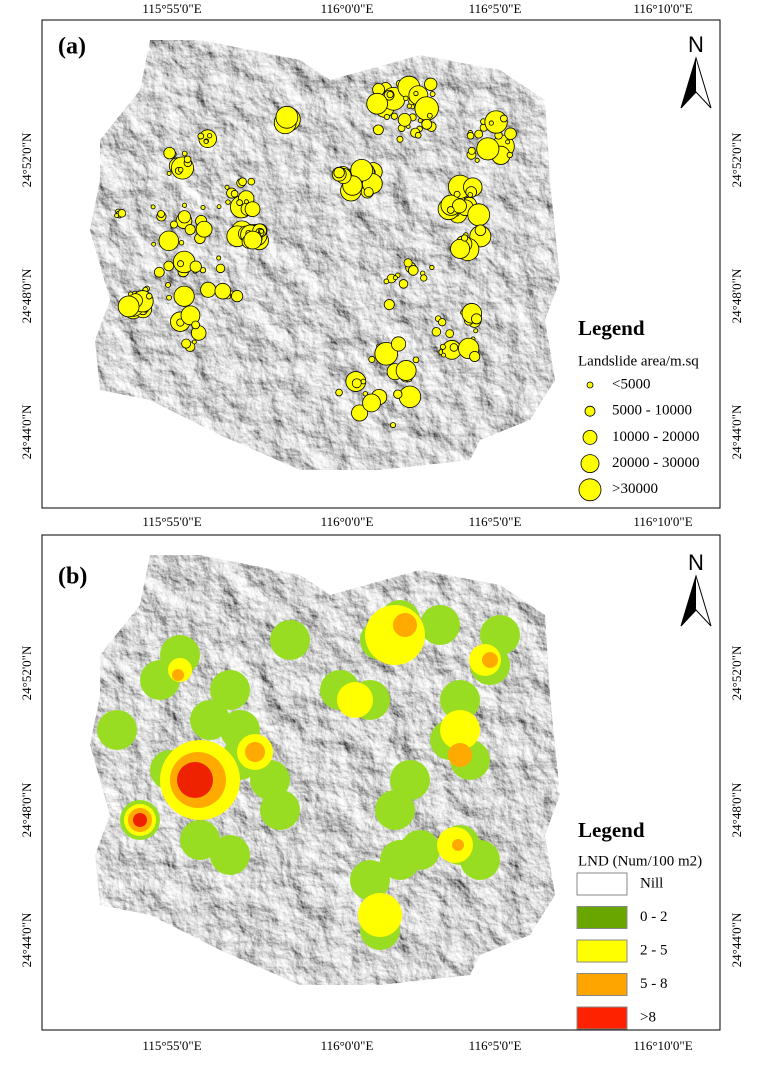 The height and width of the screenshot is (1066, 770). What do you see at coordinates (688, 601) in the screenshot?
I see `north-arrow` at bounding box center [688, 601].